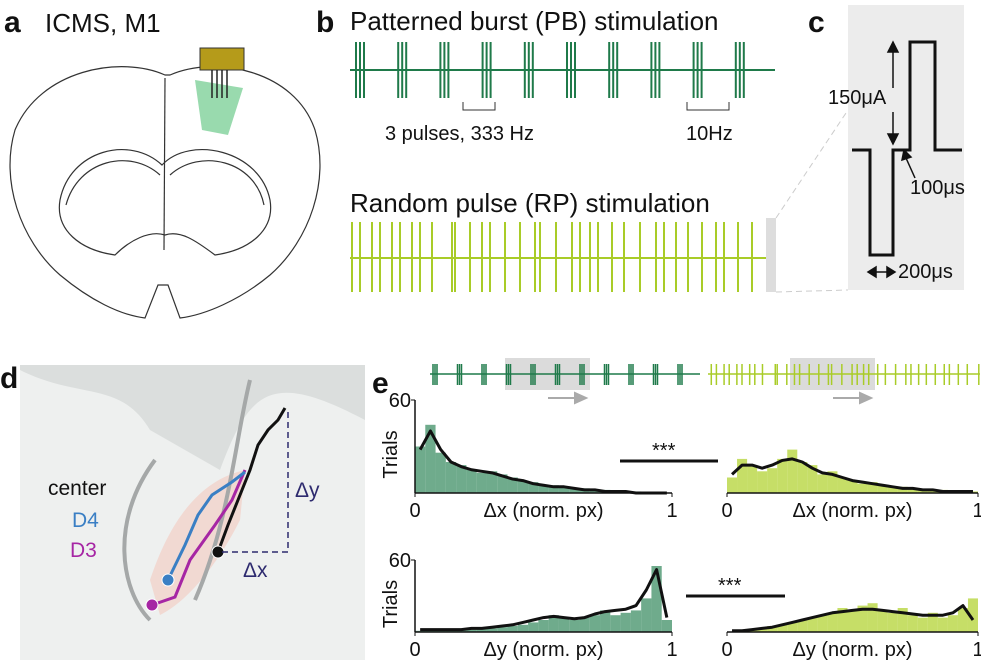 This screenshot has width=981, height=671. I want to click on rp-train, so click(560, 257).